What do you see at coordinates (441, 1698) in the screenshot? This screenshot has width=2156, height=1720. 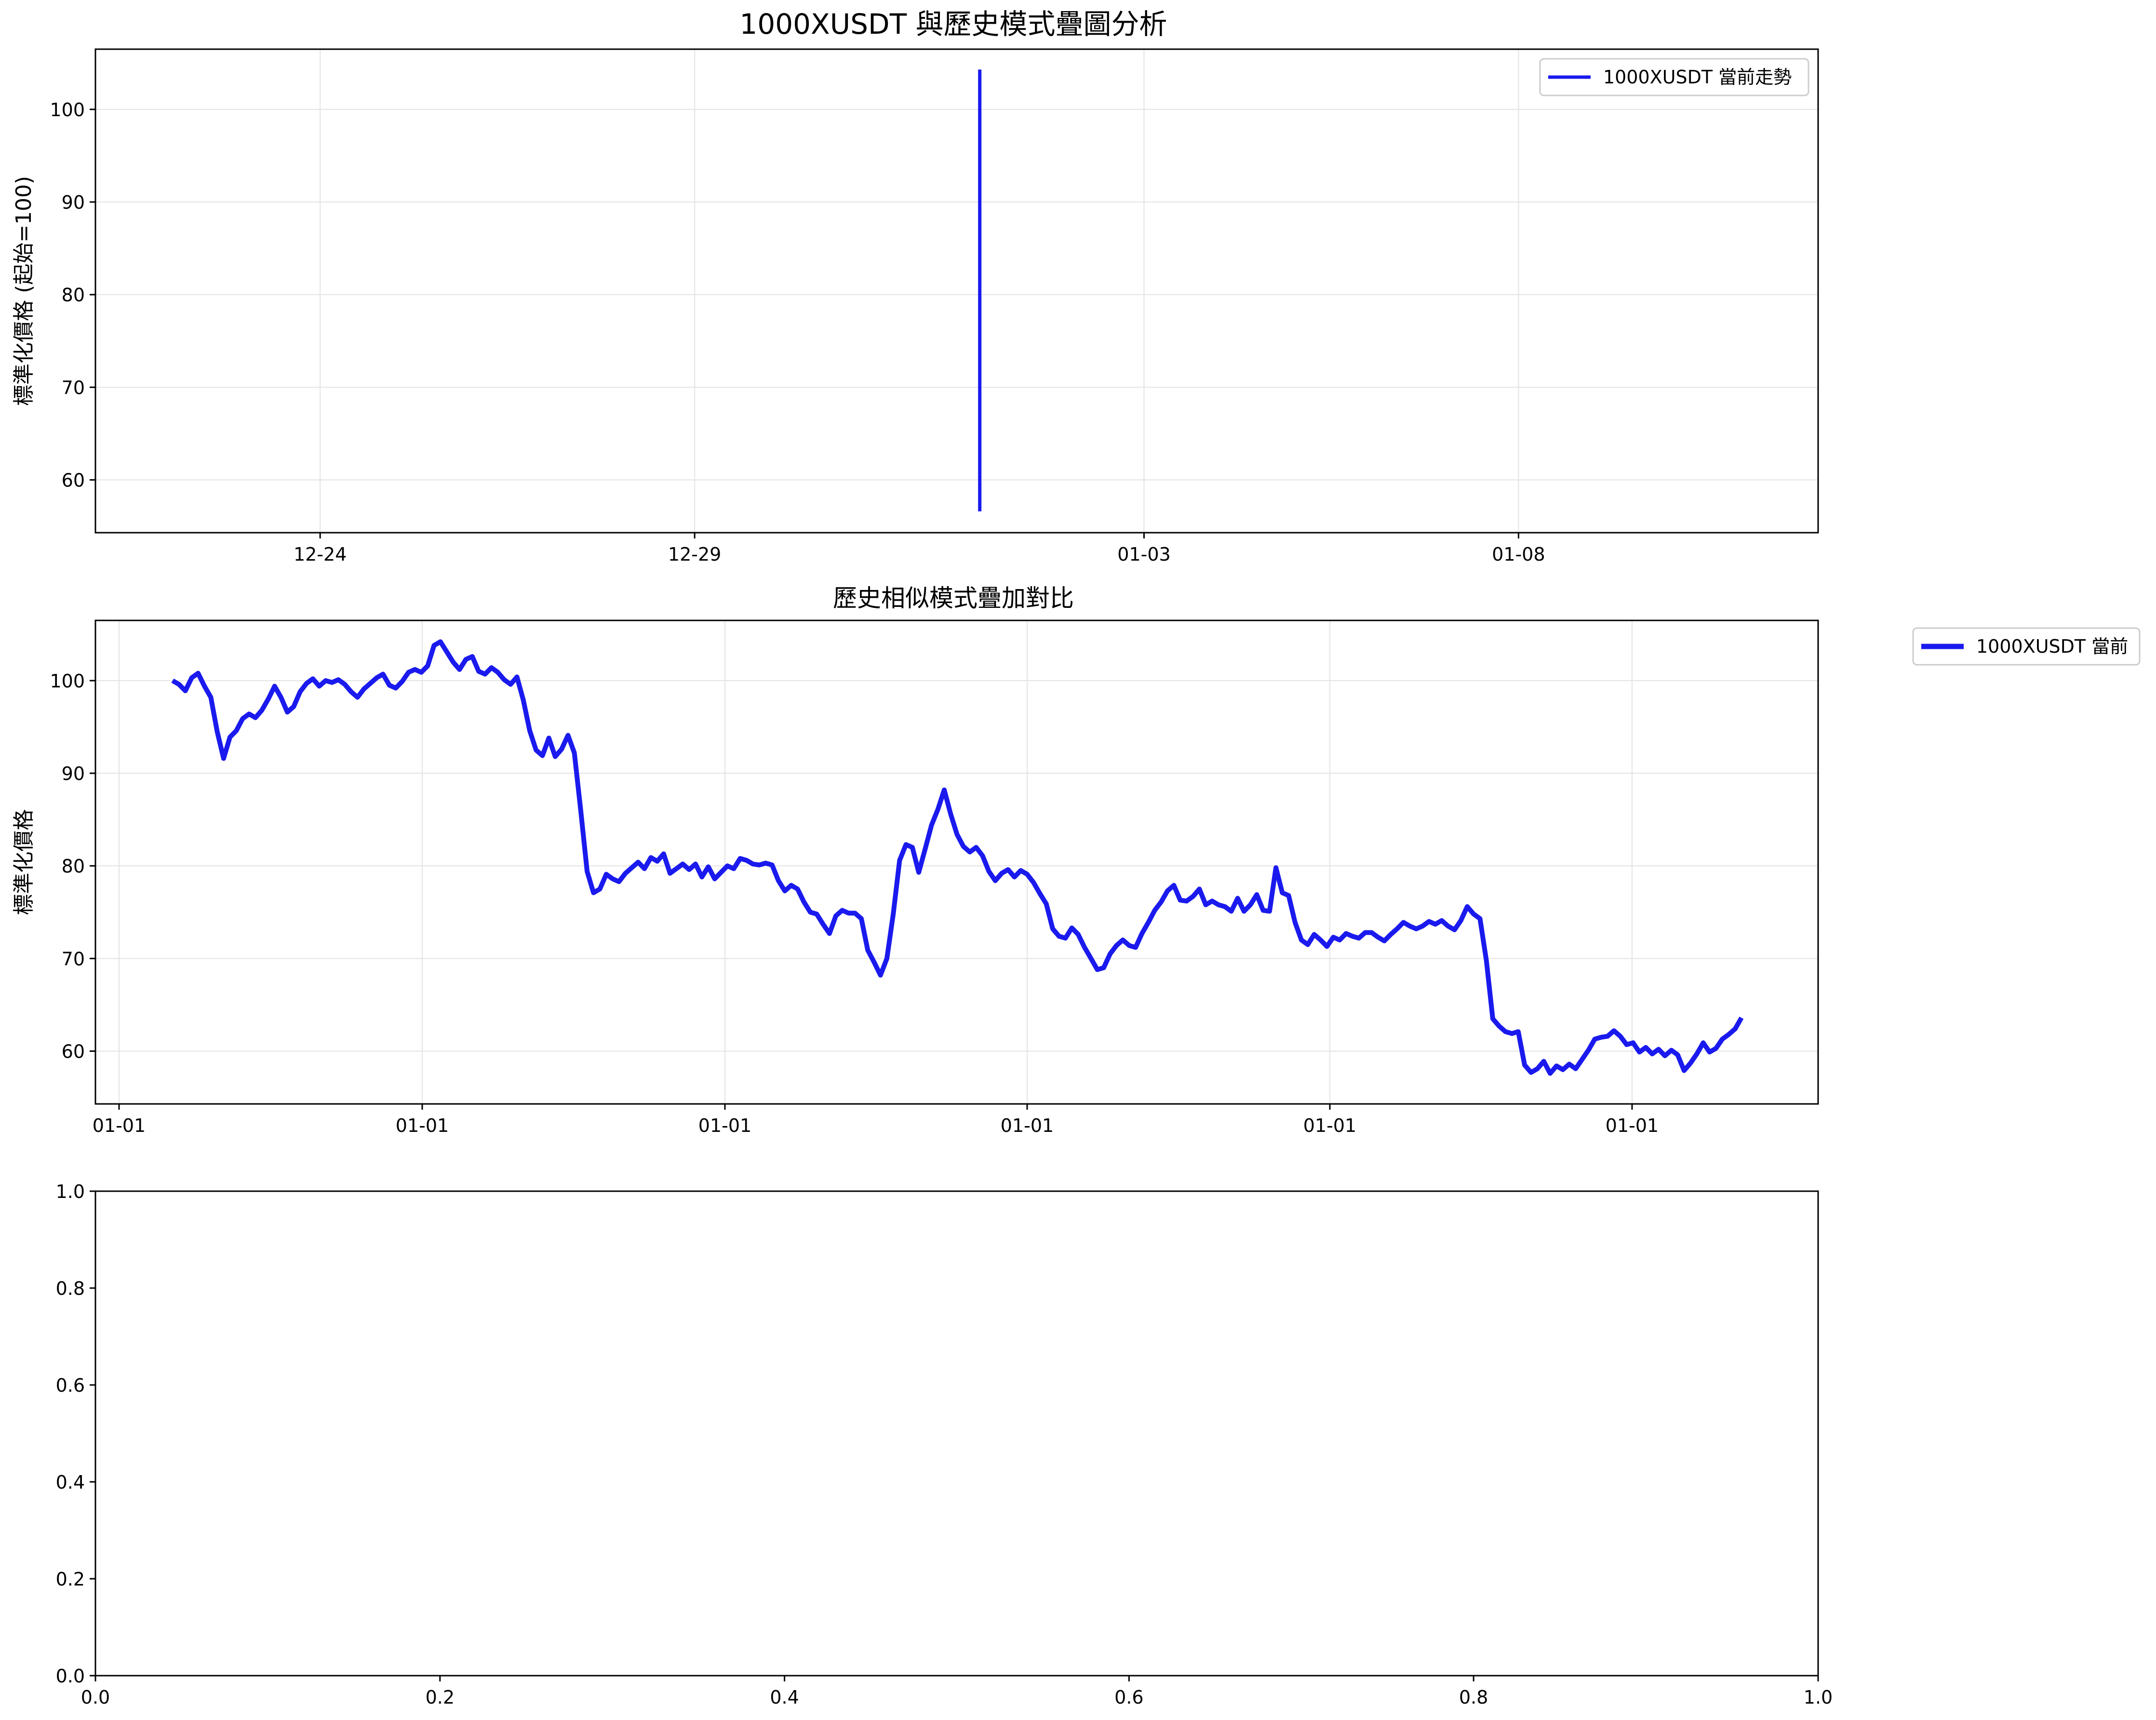 I see `x-tick-label: 0.2` at bounding box center [441, 1698].